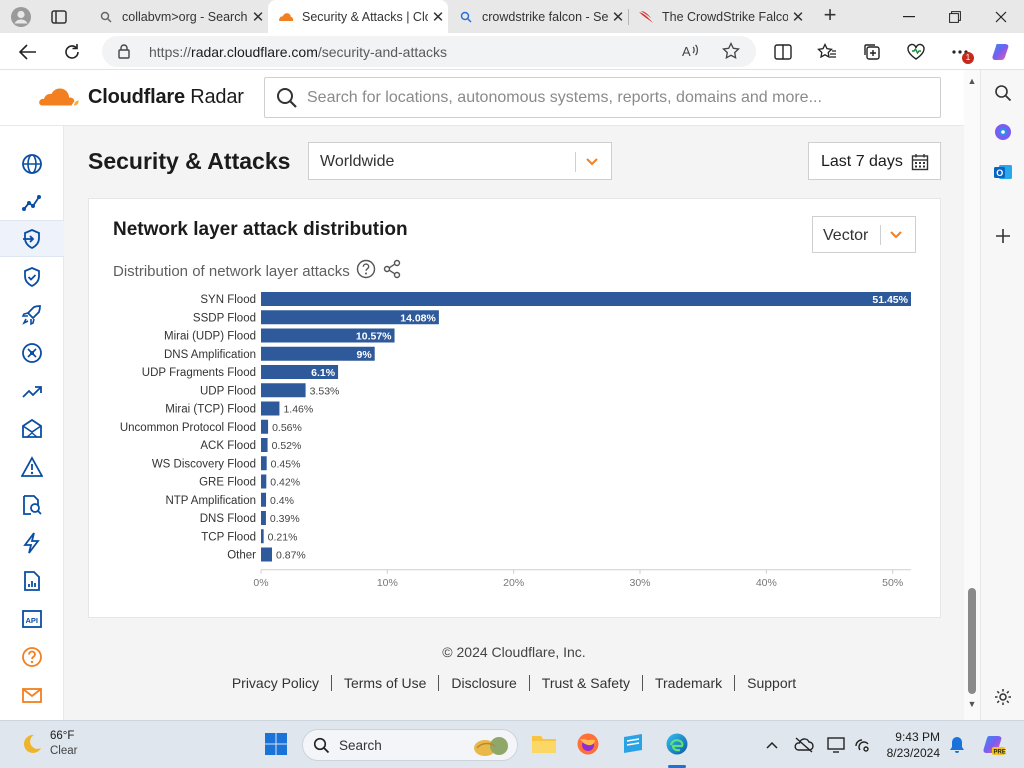 This screenshot has height=768, width=1024. I want to click on display-icon, so click(836, 745).